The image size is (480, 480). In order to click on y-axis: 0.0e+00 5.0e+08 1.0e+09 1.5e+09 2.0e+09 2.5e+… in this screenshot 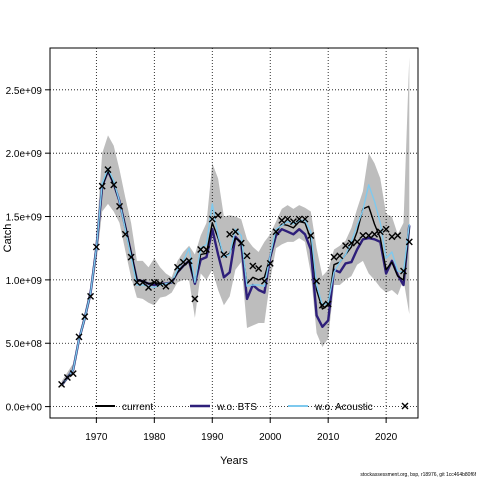, I will do `click(28, 250)`.